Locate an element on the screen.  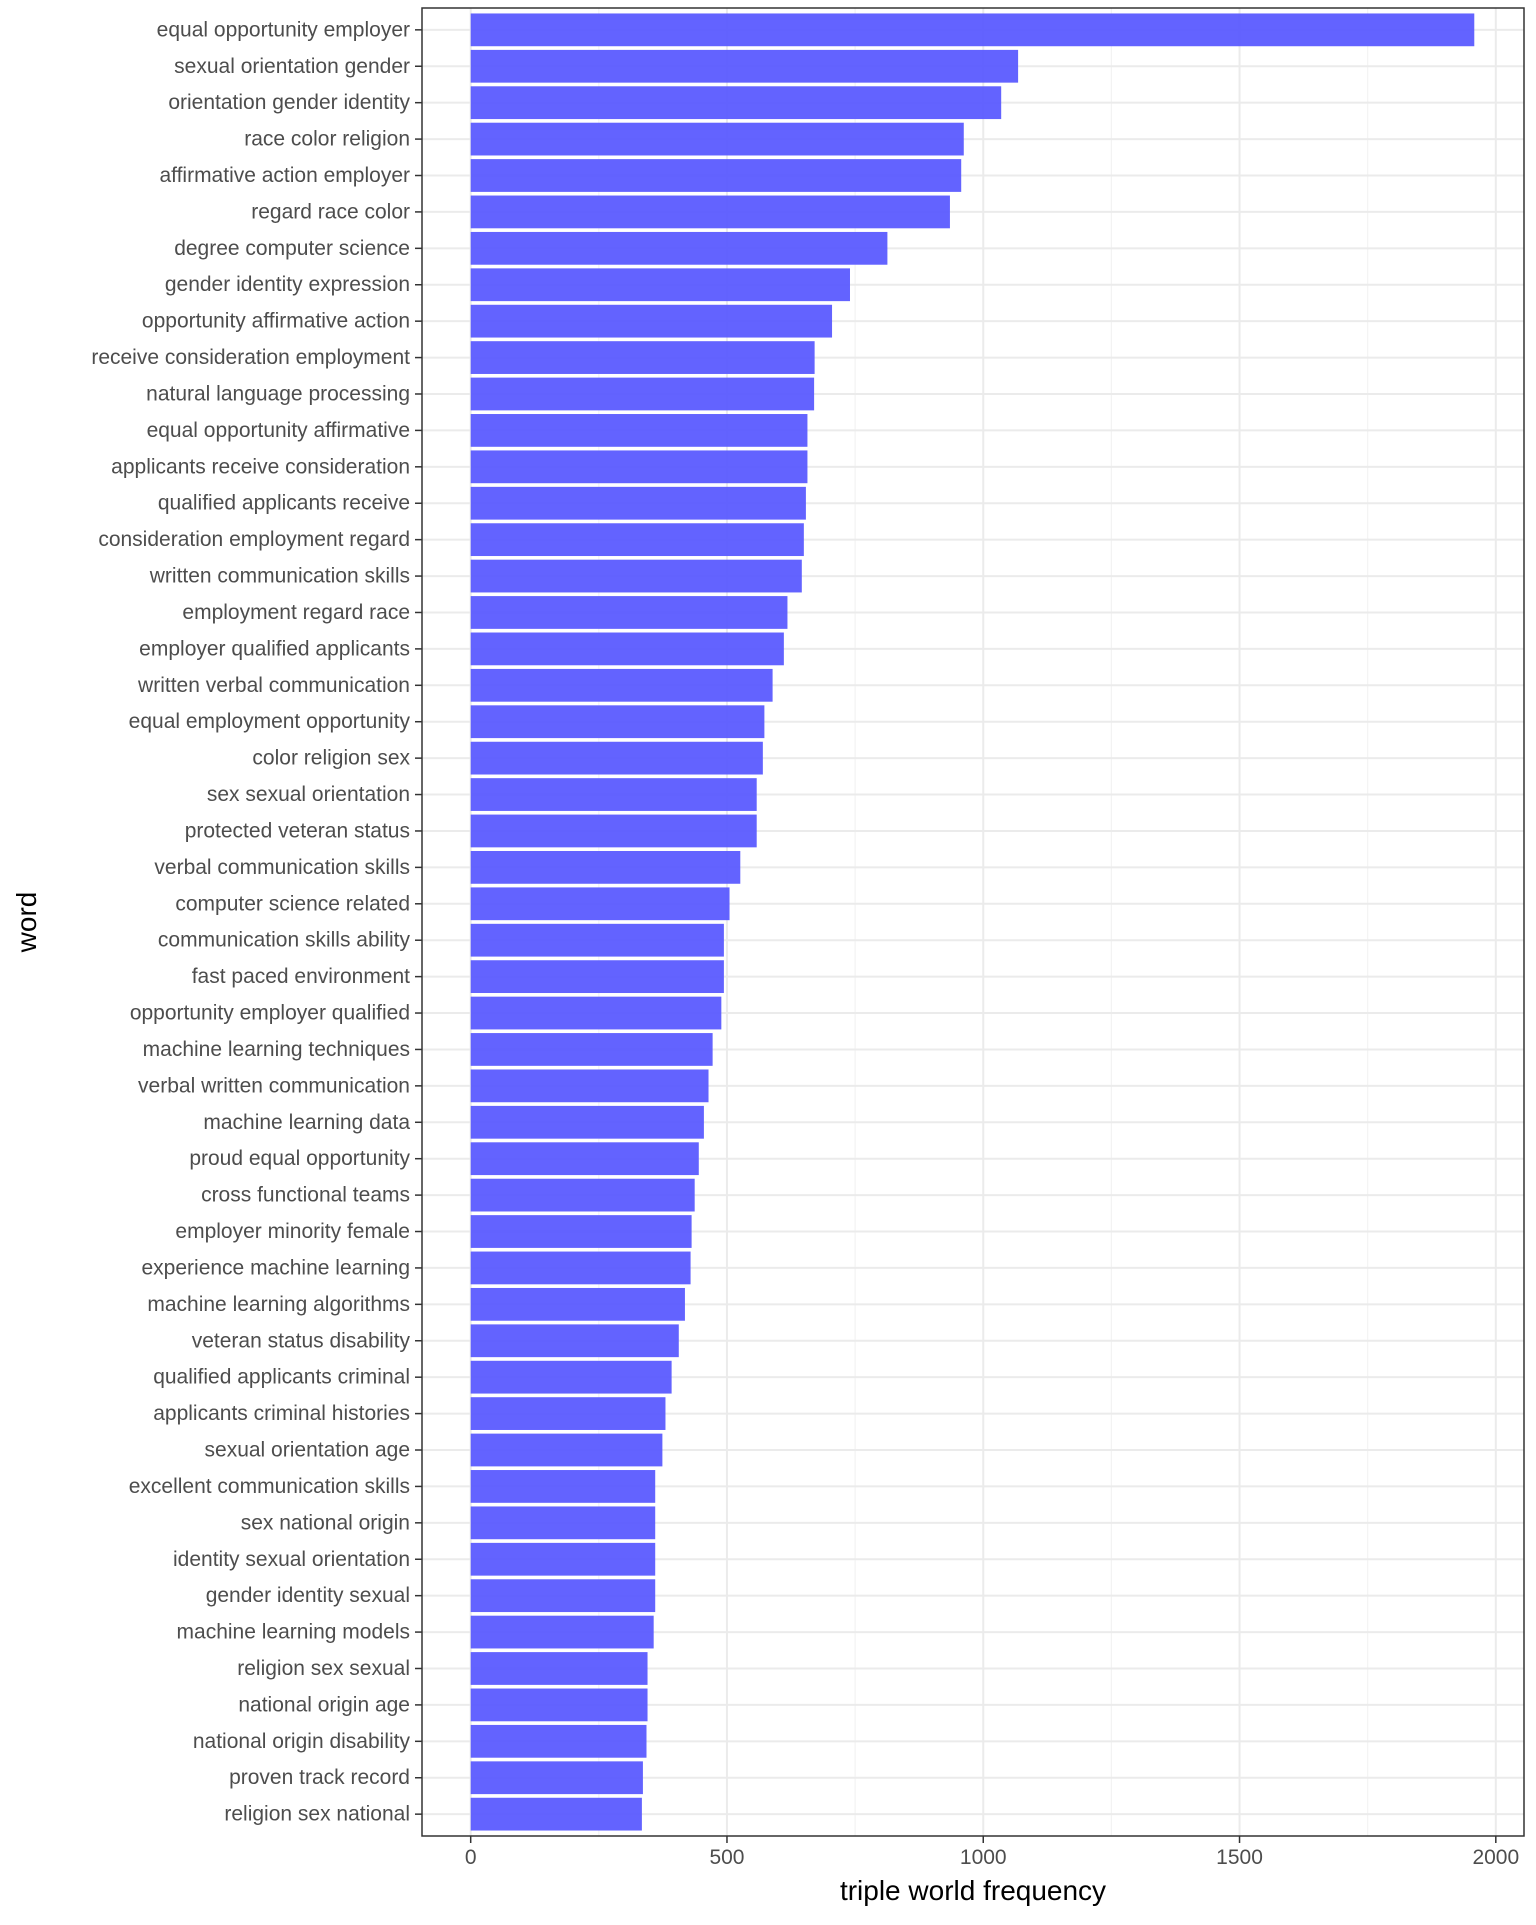
y-tick-label: employer minority female is located at coordinates (292, 1231).